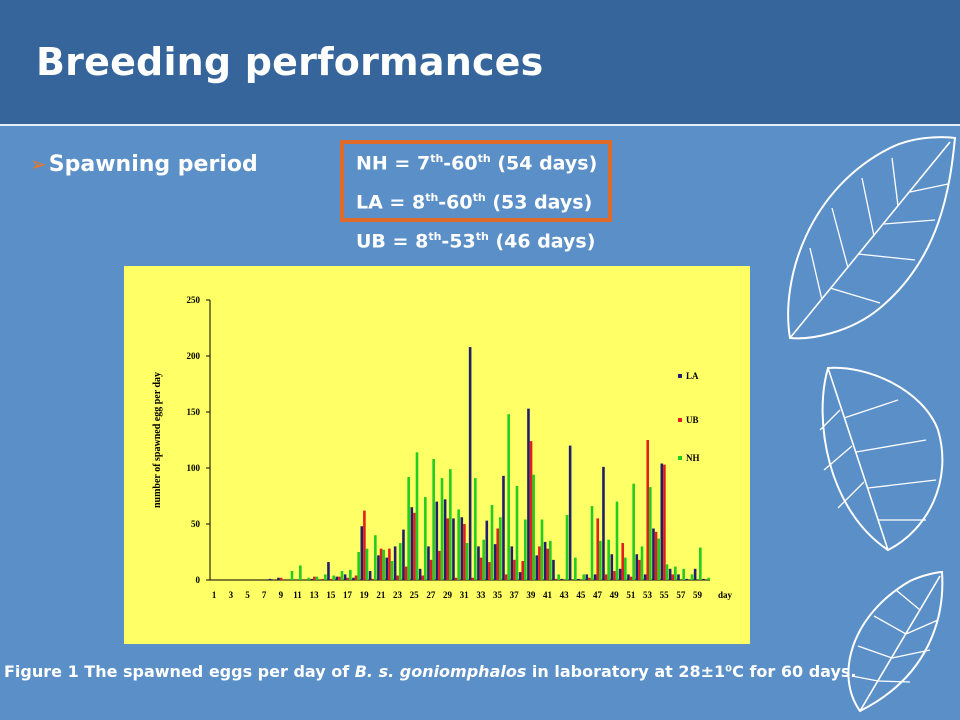  What do you see at coordinates (440, 671) in the screenshot?
I see `caption-species: B. s. goniomphalos` at bounding box center [440, 671].